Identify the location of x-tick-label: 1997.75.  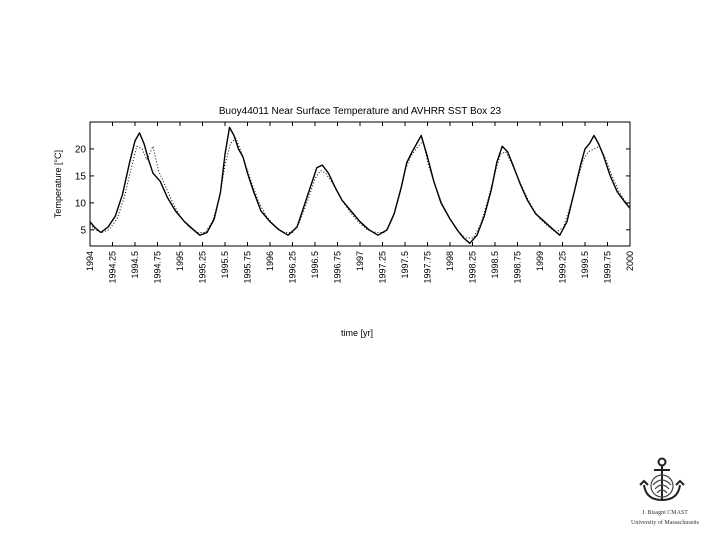
(428, 267).